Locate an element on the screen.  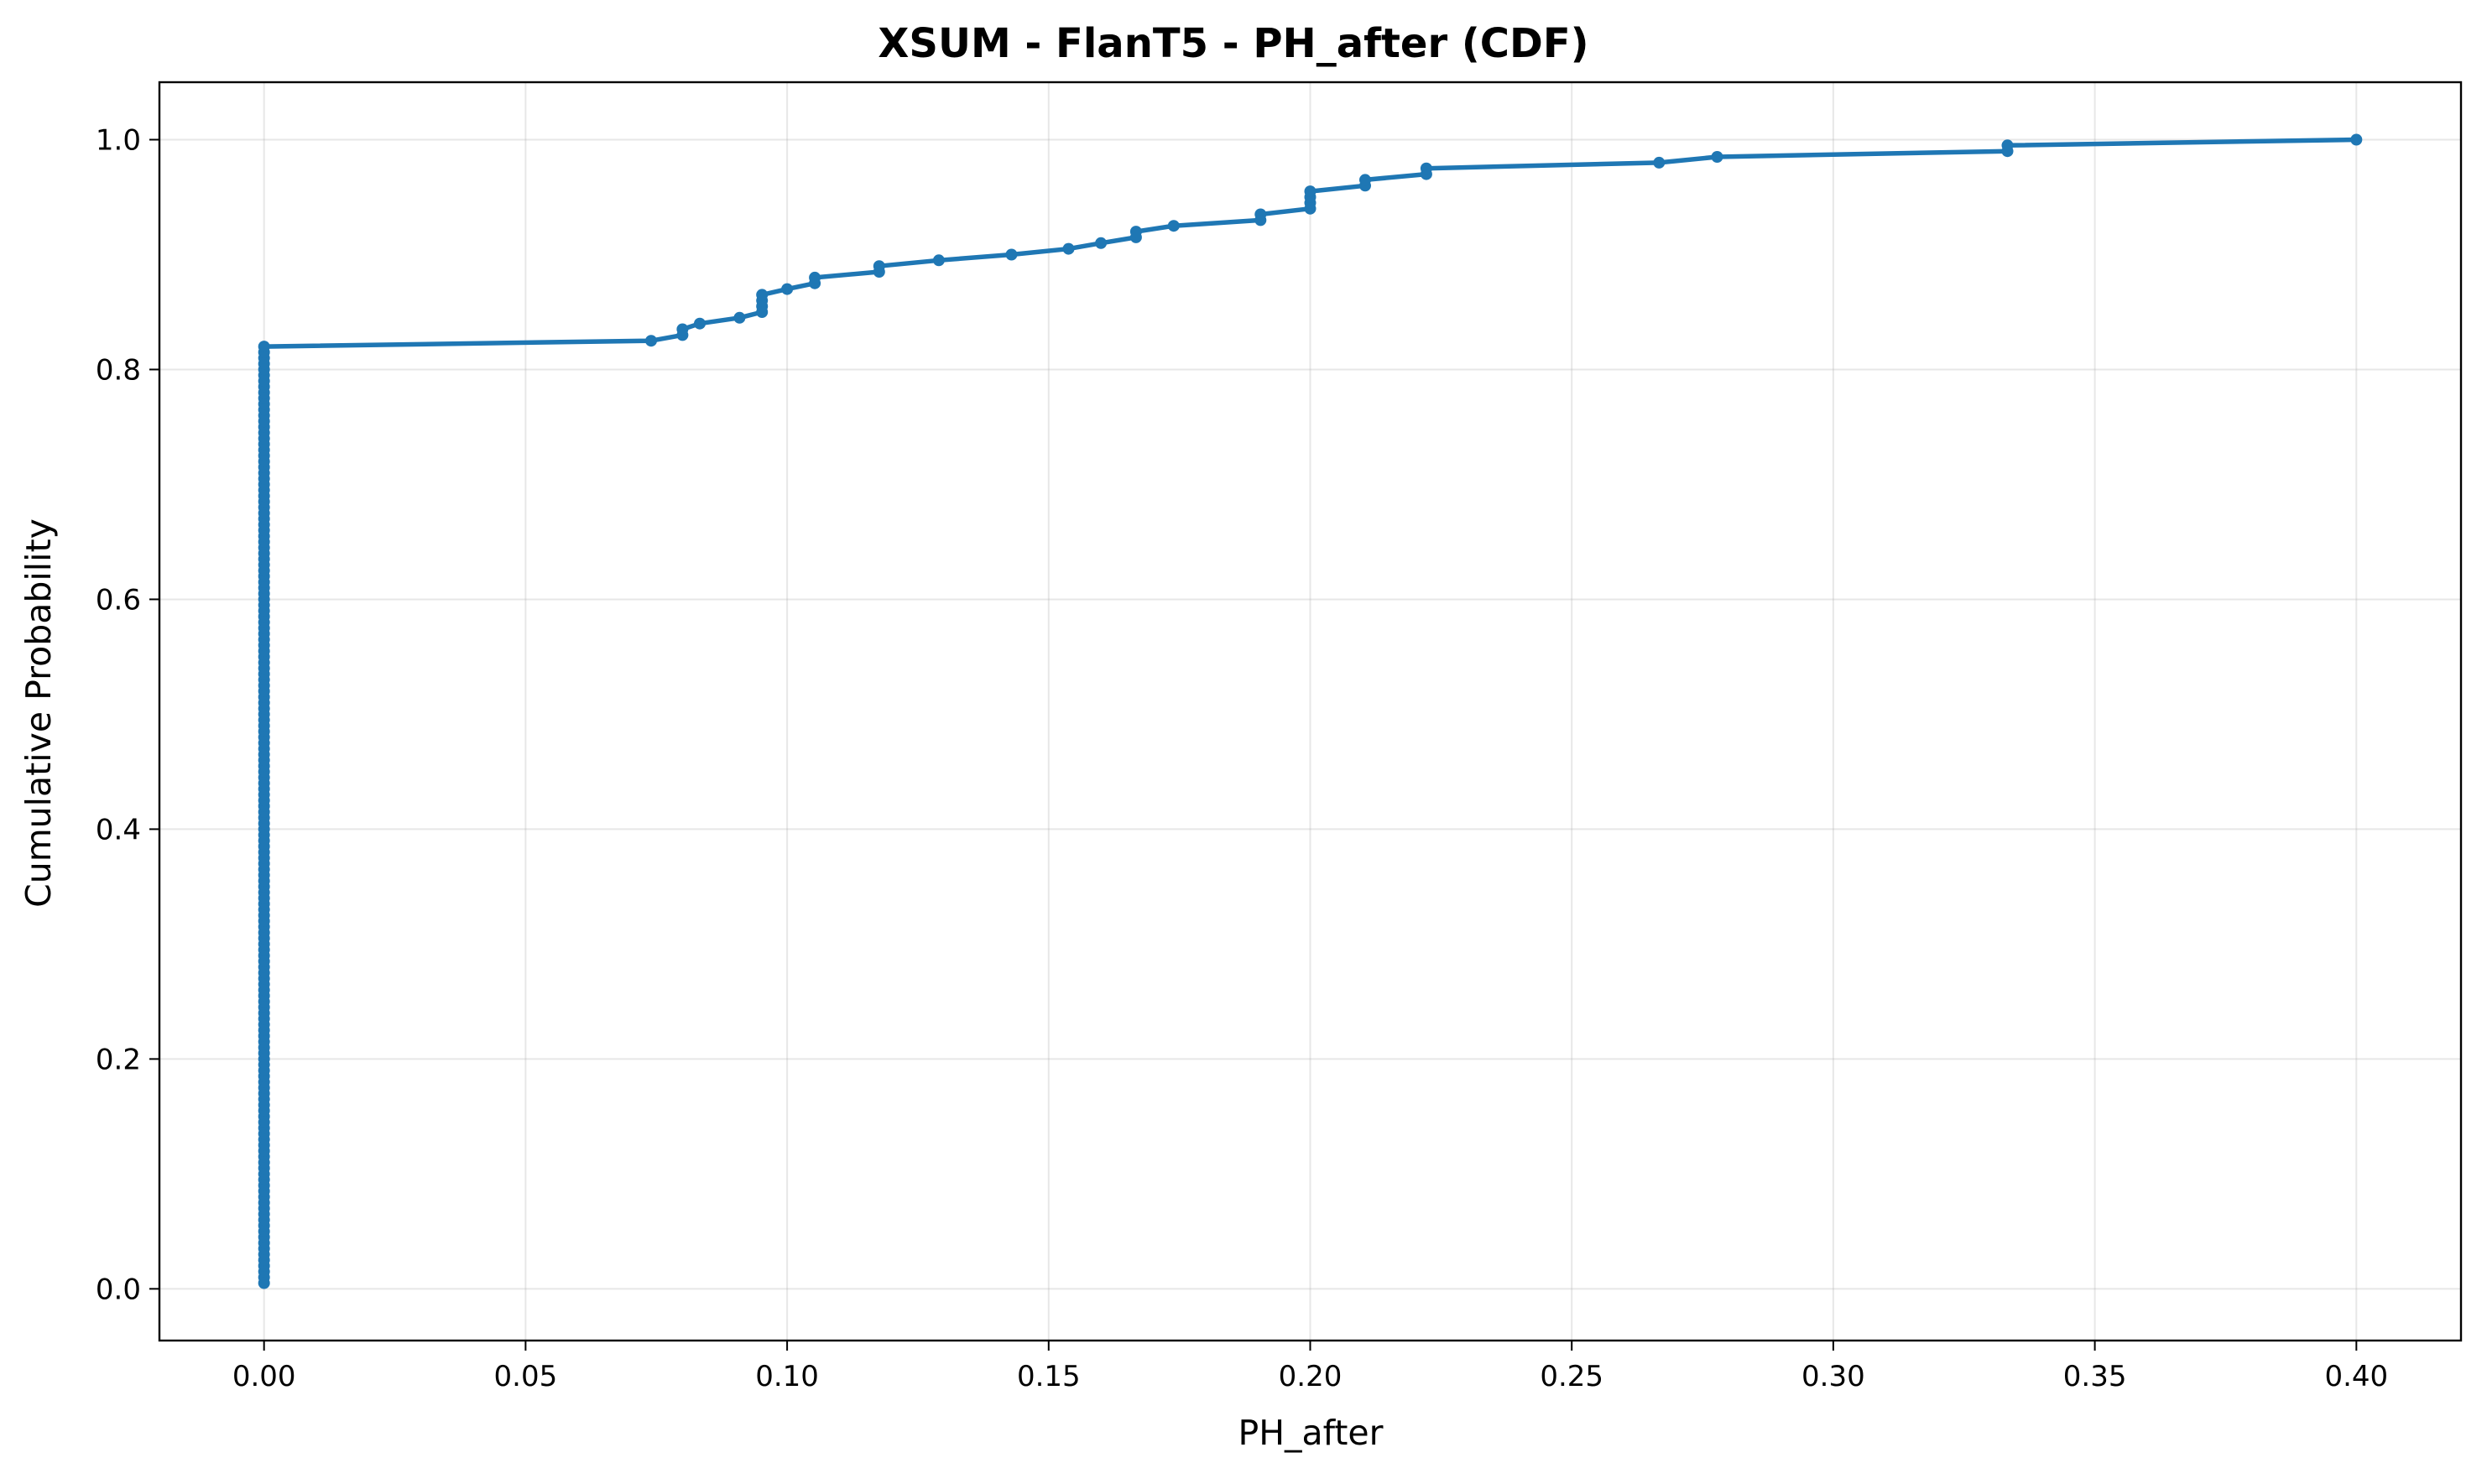
x-tick-label: 0.15 is located at coordinates (1049, 1376).